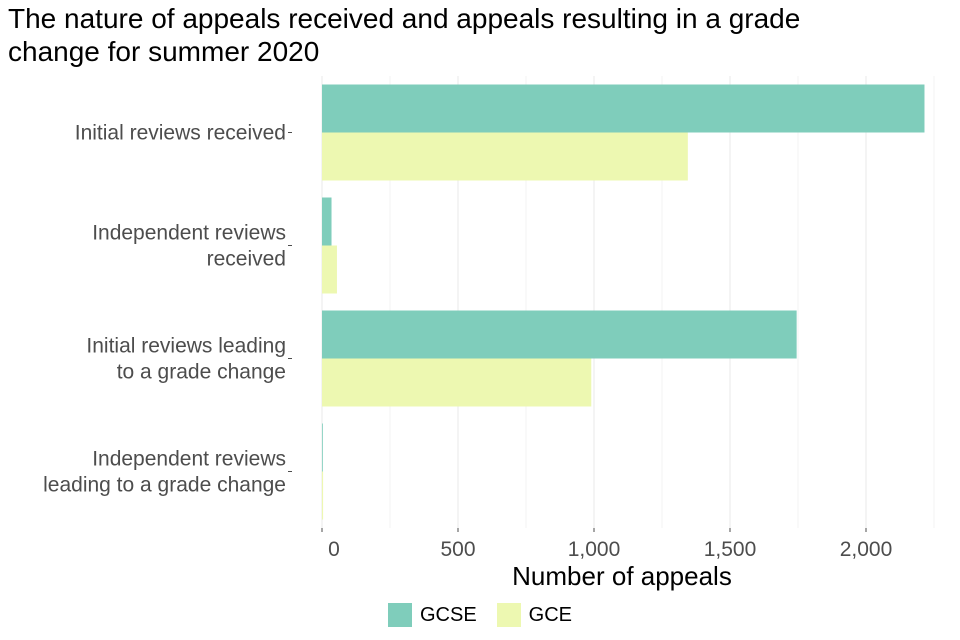 The width and height of the screenshot is (960, 640). What do you see at coordinates (246, 259) in the screenshot?
I see `y-tick-label: received` at bounding box center [246, 259].